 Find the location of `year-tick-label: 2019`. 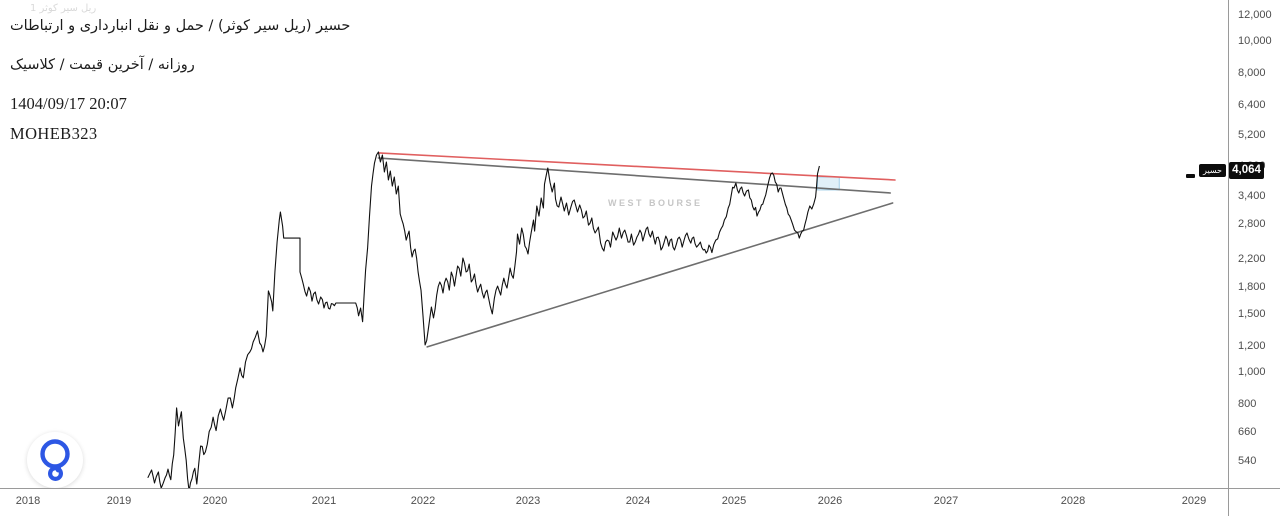

year-tick-label: 2019 is located at coordinates (119, 501).